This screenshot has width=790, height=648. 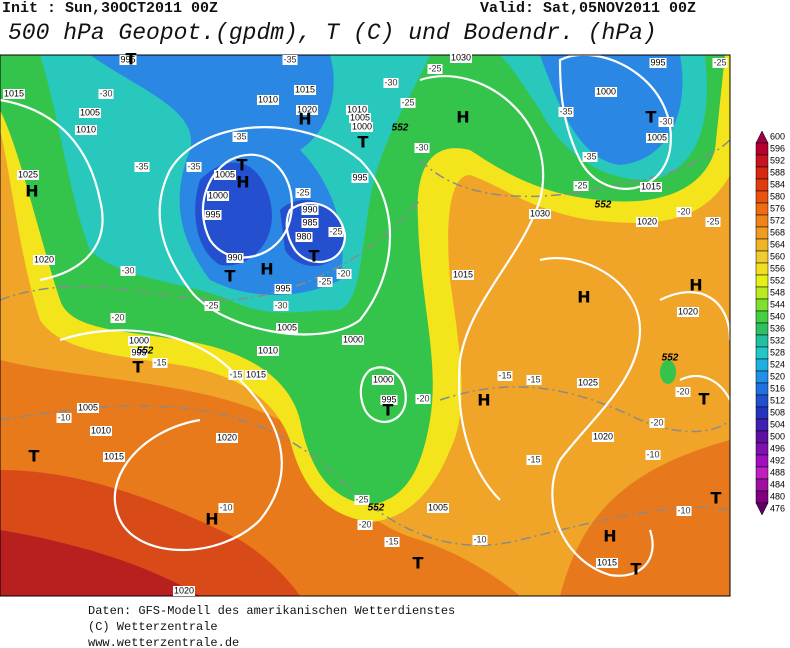 I want to click on colorbar-label: 476, so click(x=777, y=508).